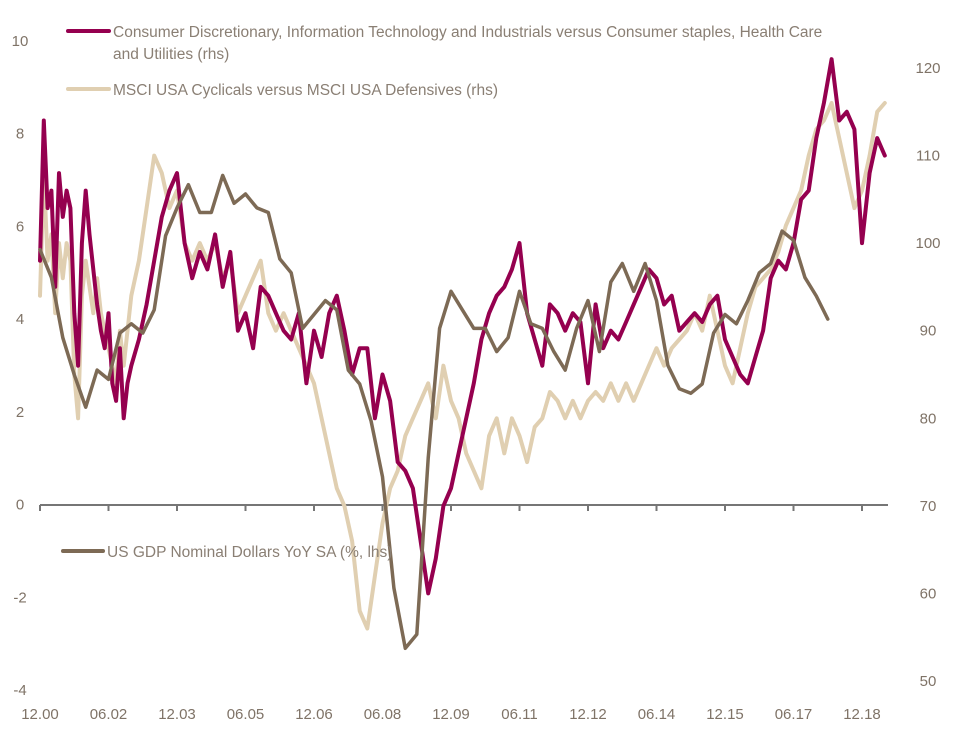 Image resolution: width=955 pixels, height=731 pixels. What do you see at coordinates (657, 714) in the screenshot?
I see `x-tick-label: 06.14` at bounding box center [657, 714].